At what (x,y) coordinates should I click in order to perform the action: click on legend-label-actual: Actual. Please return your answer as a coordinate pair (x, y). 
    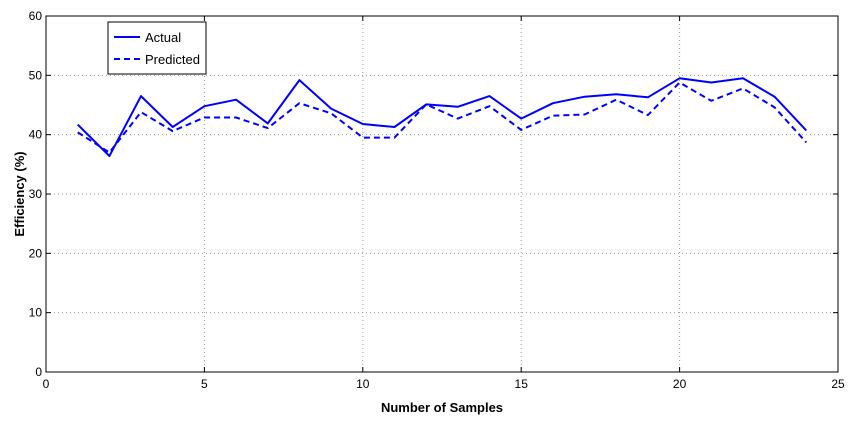
    Looking at the image, I should click on (163, 37).